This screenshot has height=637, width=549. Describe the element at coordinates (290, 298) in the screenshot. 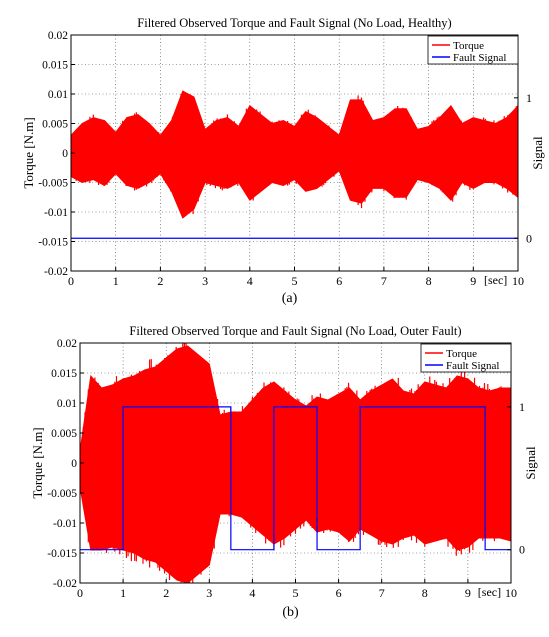

I see `panel-label: (a)` at that location.